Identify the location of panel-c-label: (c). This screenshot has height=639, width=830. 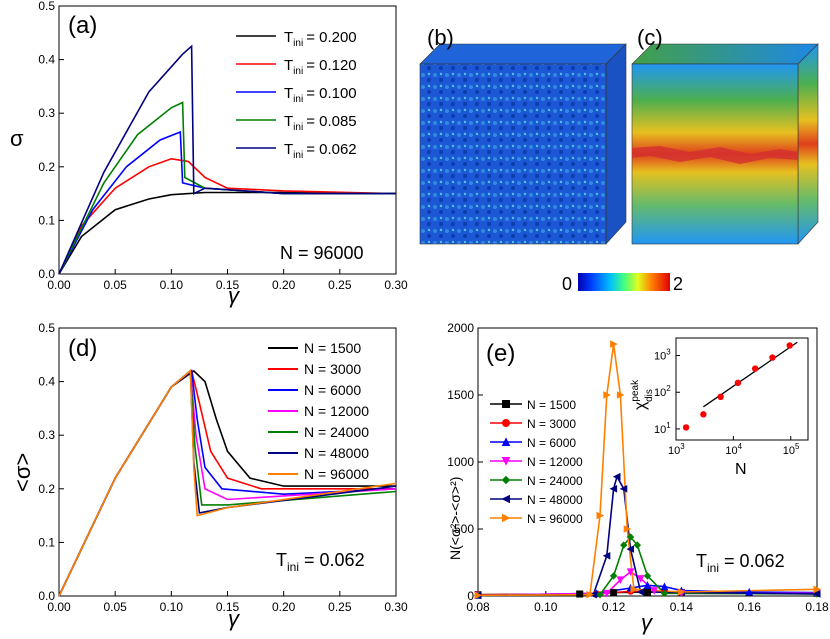
(650, 37).